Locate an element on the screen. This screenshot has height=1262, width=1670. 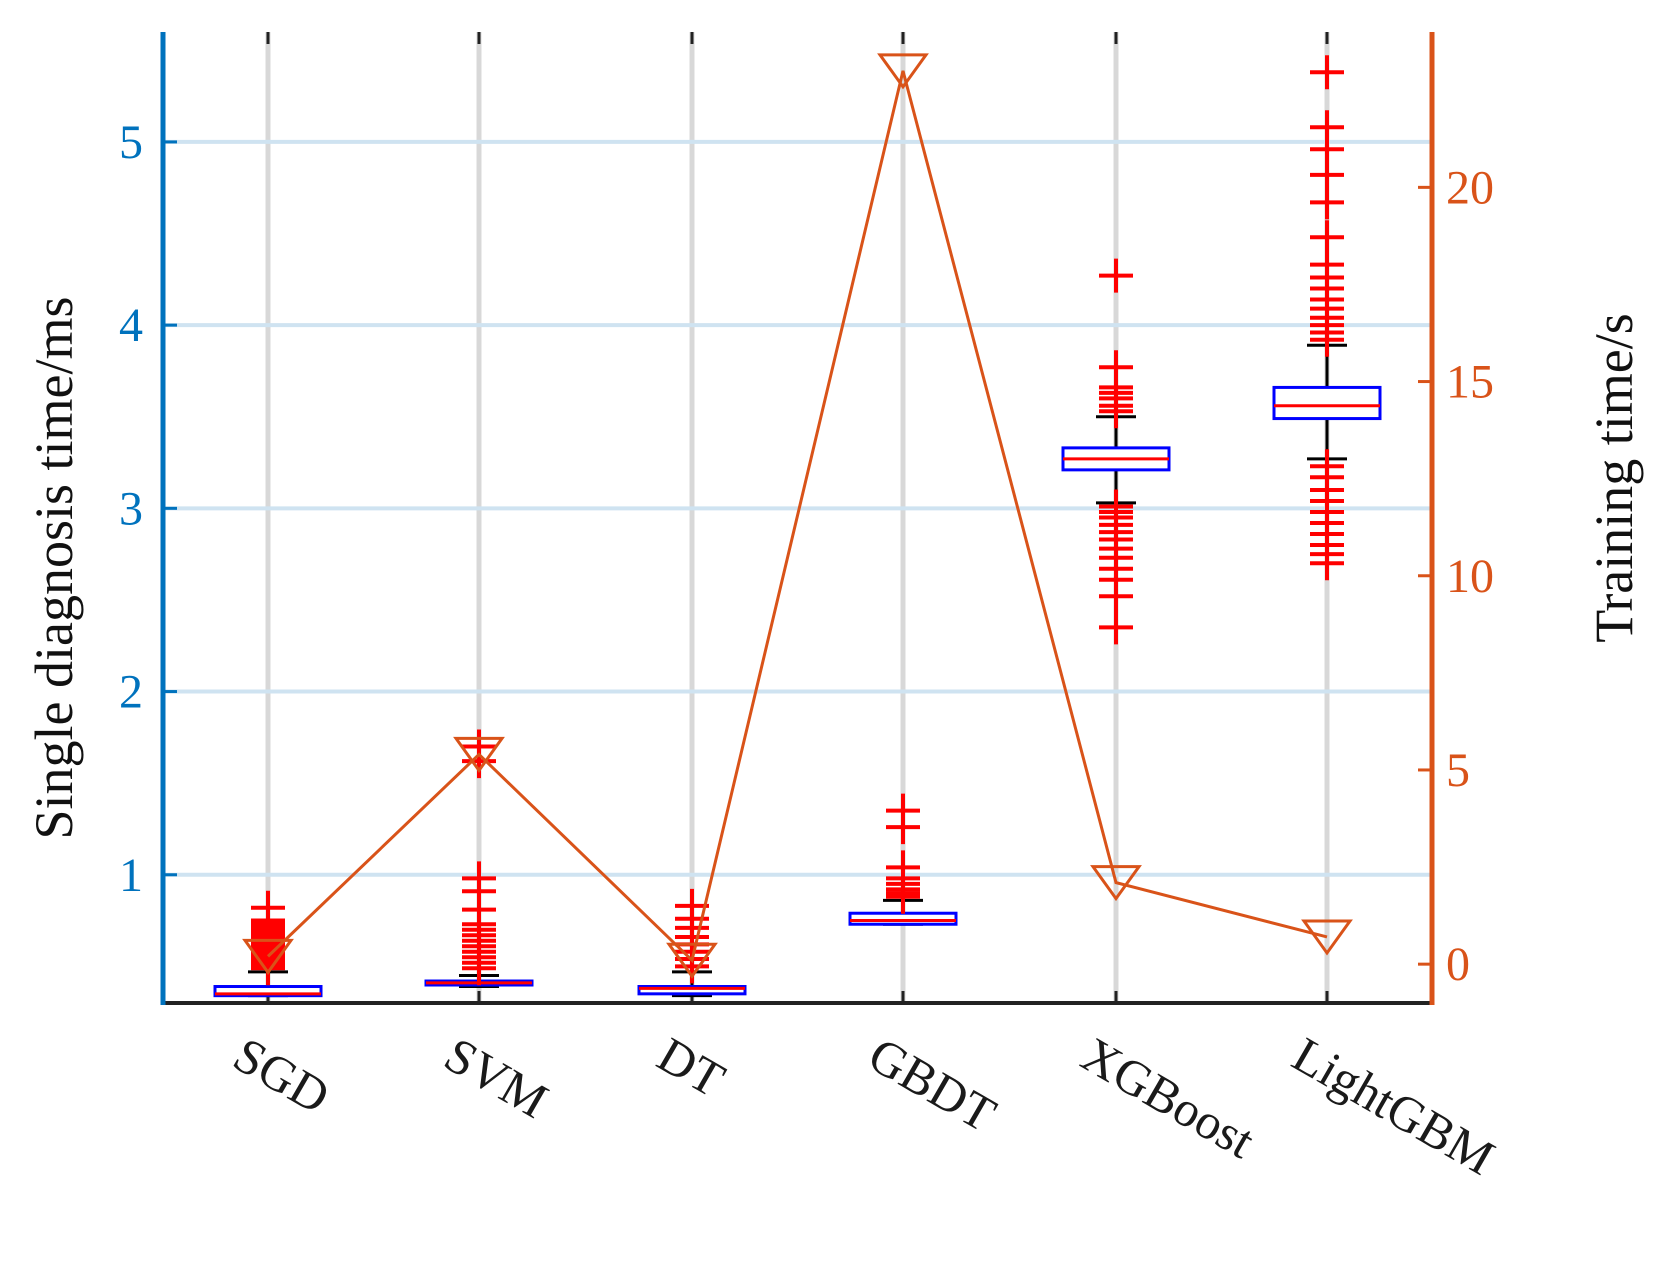
box-gbdt is located at coordinates (903, 859).